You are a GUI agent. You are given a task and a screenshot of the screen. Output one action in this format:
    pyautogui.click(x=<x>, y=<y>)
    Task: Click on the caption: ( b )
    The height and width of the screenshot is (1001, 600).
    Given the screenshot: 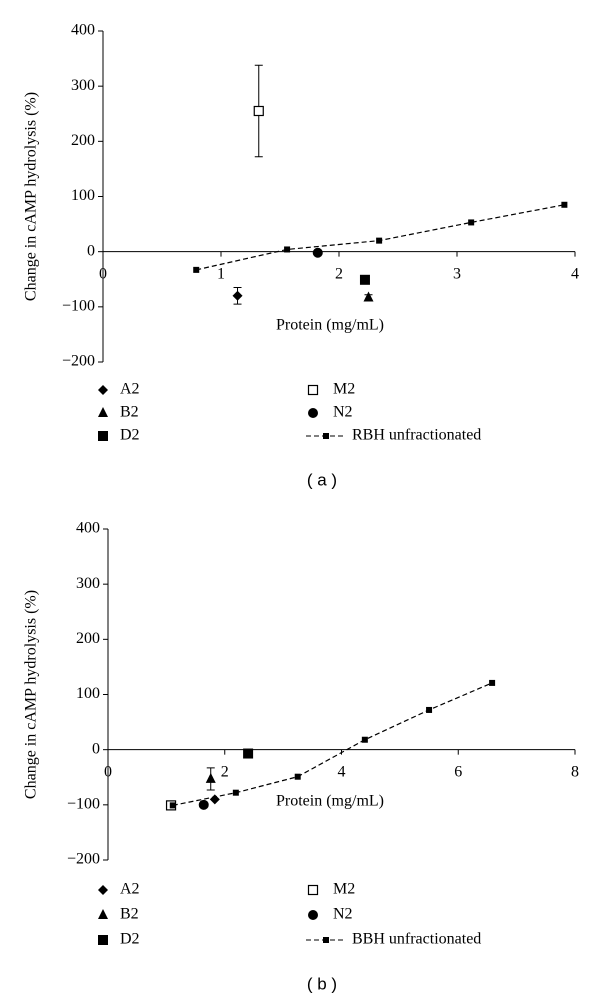 What is the action you would take?
    pyautogui.click(x=322, y=983)
    